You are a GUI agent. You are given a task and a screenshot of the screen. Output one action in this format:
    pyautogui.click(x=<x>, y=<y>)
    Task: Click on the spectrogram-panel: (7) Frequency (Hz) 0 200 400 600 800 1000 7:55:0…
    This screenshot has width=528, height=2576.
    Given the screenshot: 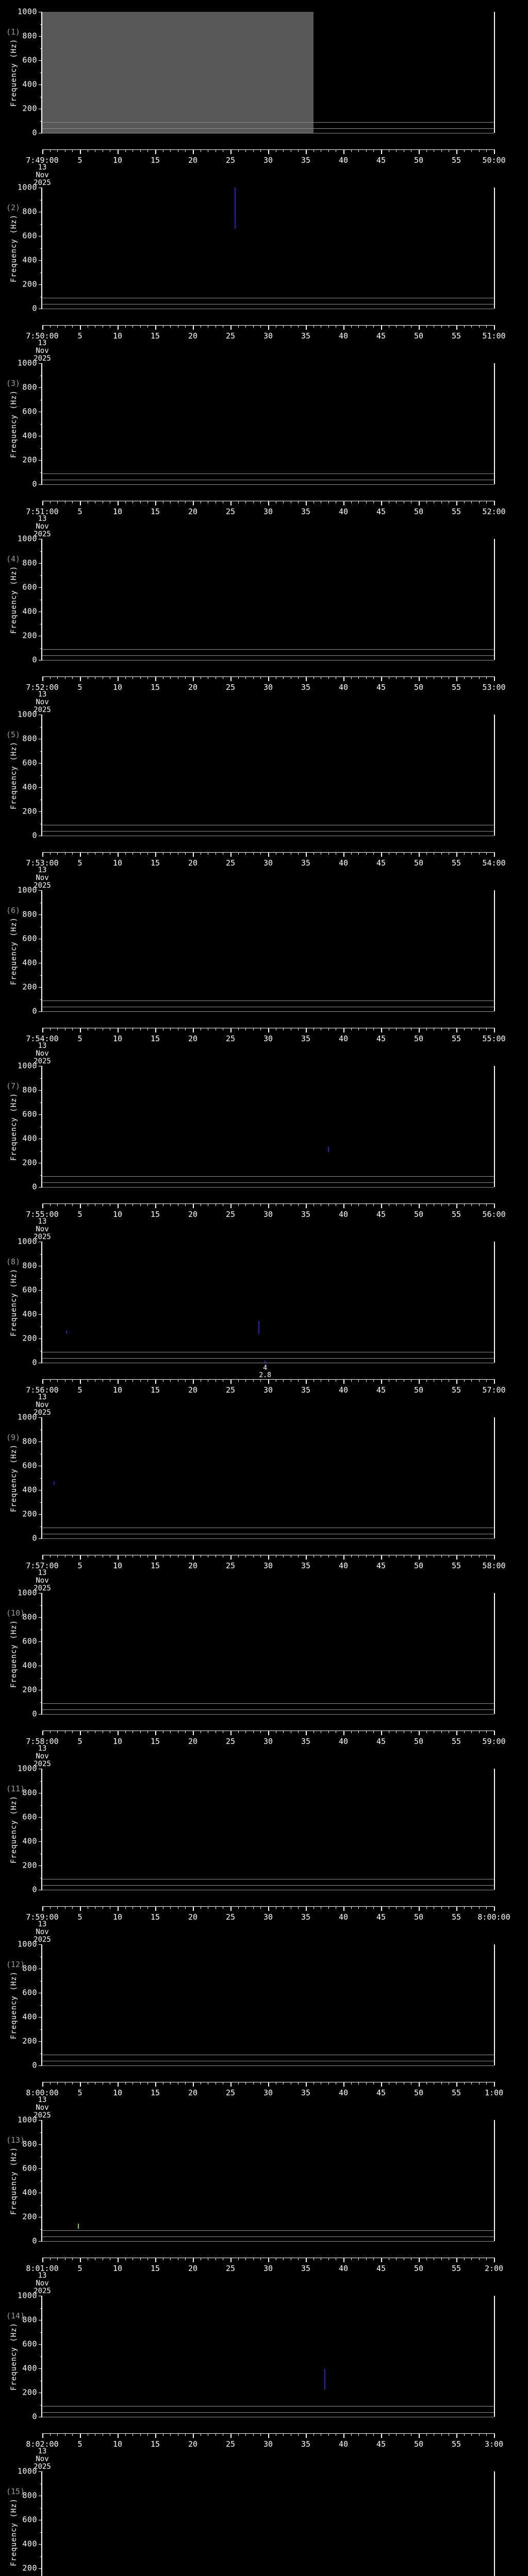 What is the action you would take?
    pyautogui.click(x=264, y=1132)
    